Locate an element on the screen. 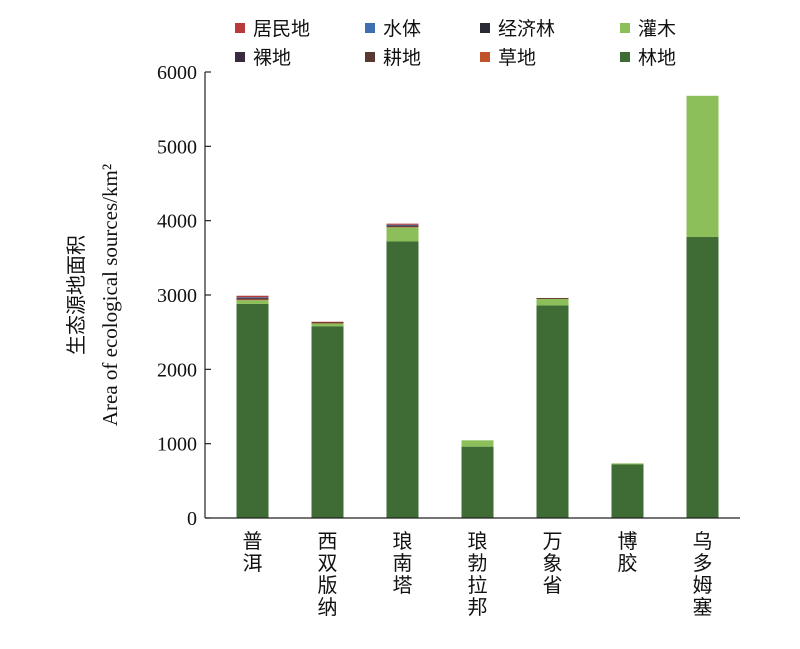 Image resolution: width=800 pixels, height=649 pixels. y-axis-title: 生态源地面积 Area of ecological sources/km² is located at coordinates (93, 295).